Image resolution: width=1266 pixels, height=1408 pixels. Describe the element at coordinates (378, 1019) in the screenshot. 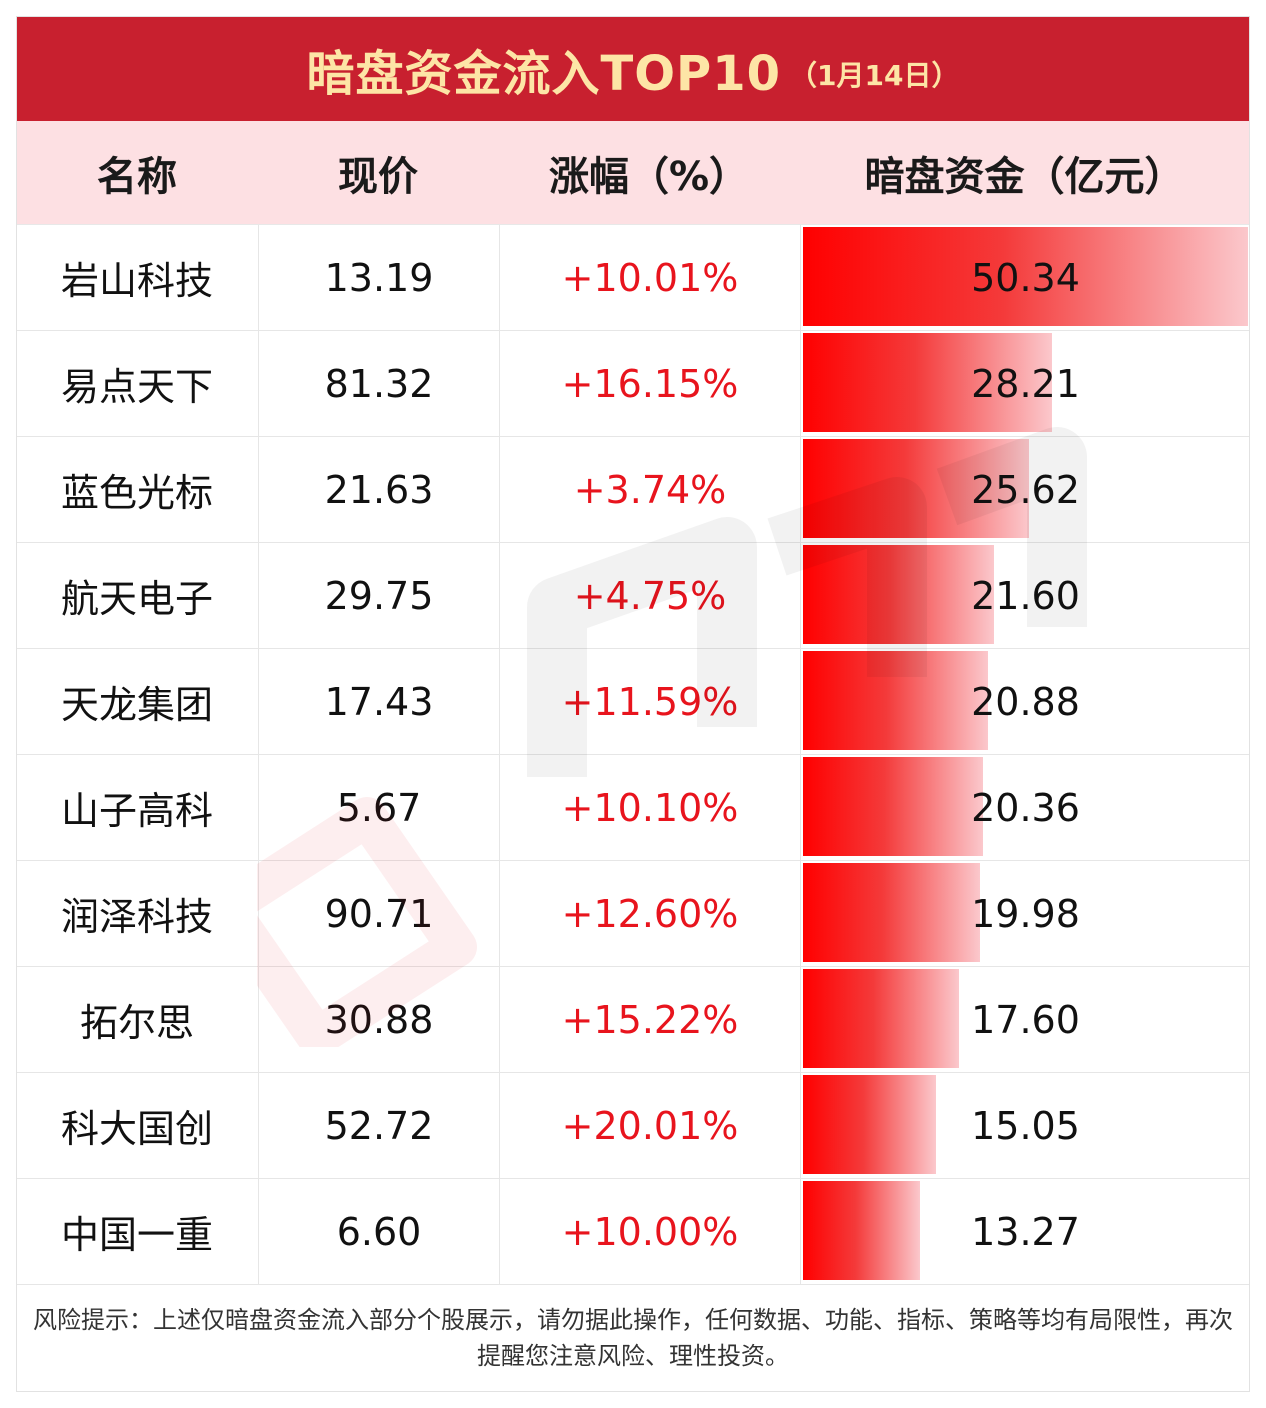

I see `stock-price: 30.88` at that location.